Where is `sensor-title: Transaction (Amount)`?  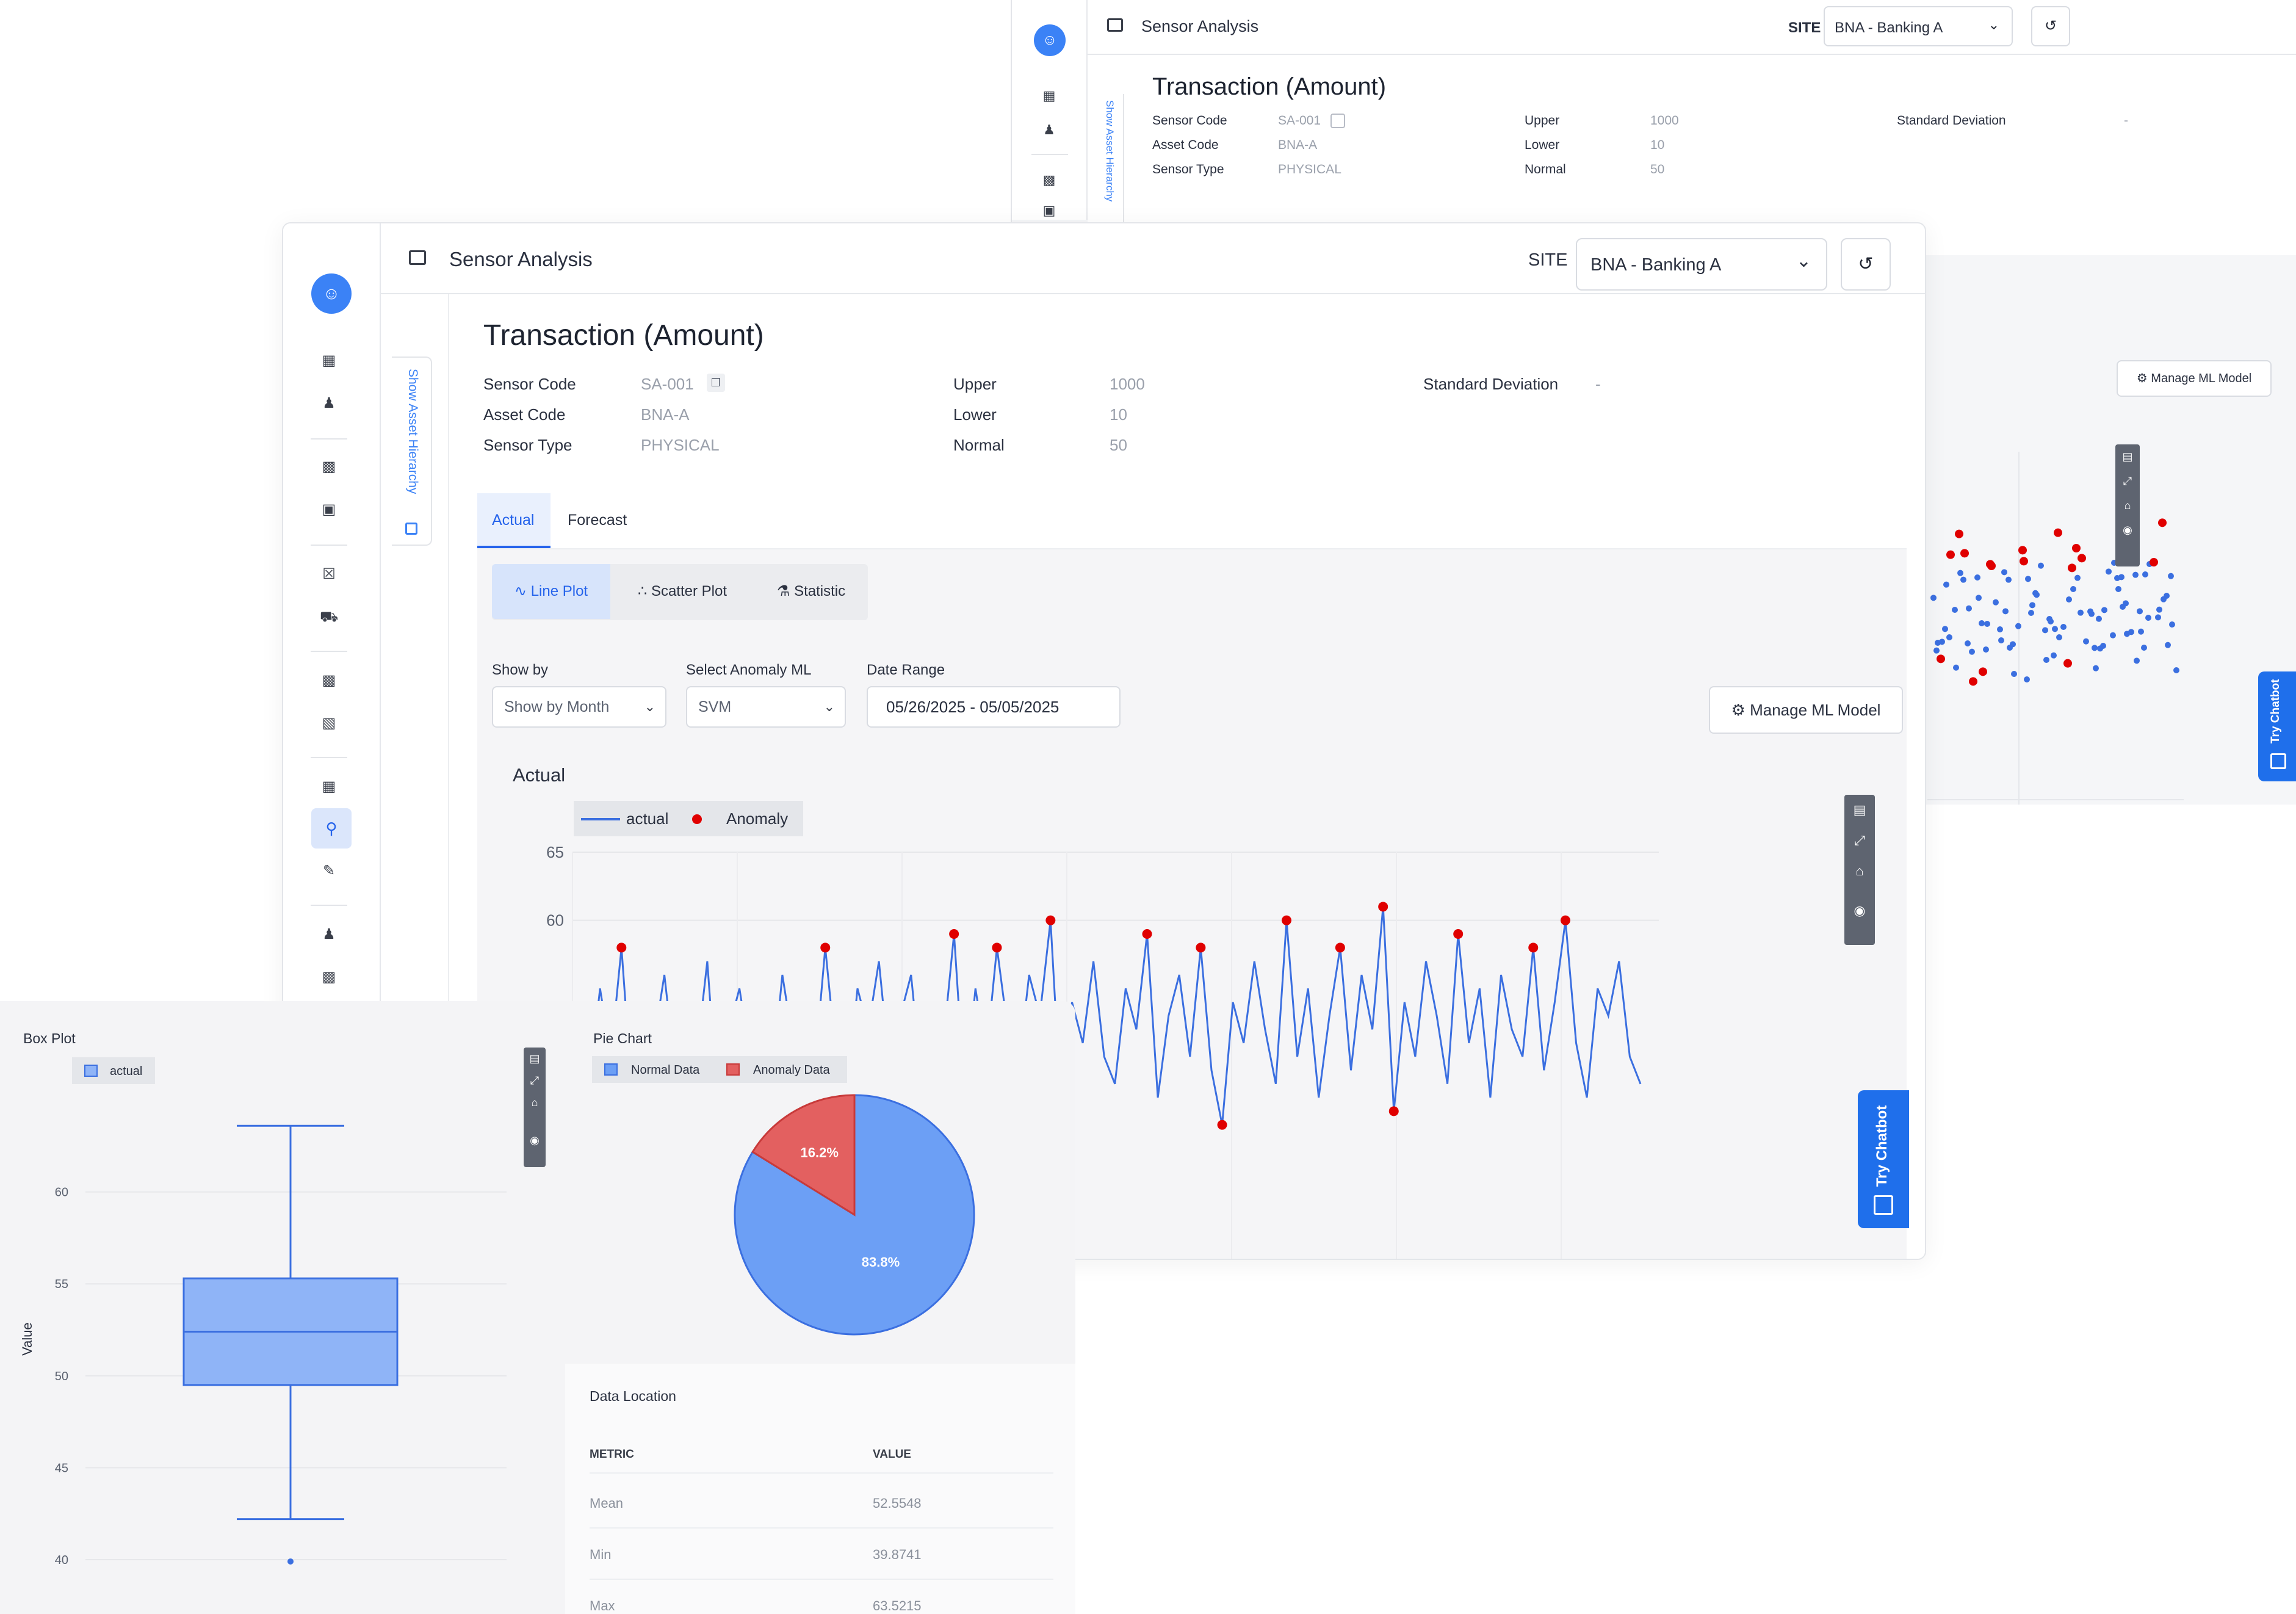 sensor-title: Transaction (Amount) is located at coordinates (623, 335).